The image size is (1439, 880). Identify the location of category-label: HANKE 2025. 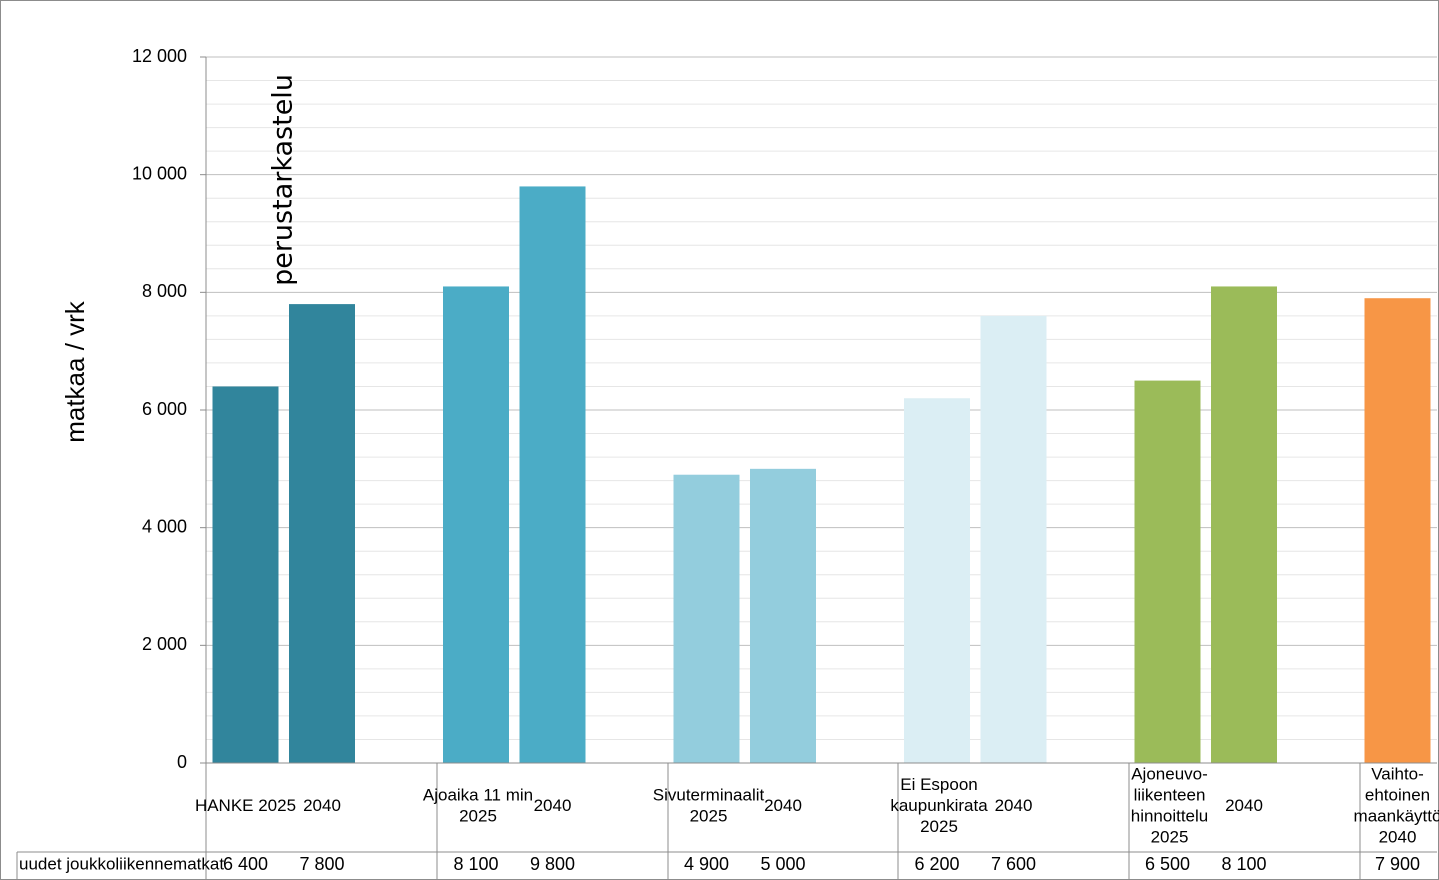
(245, 805).